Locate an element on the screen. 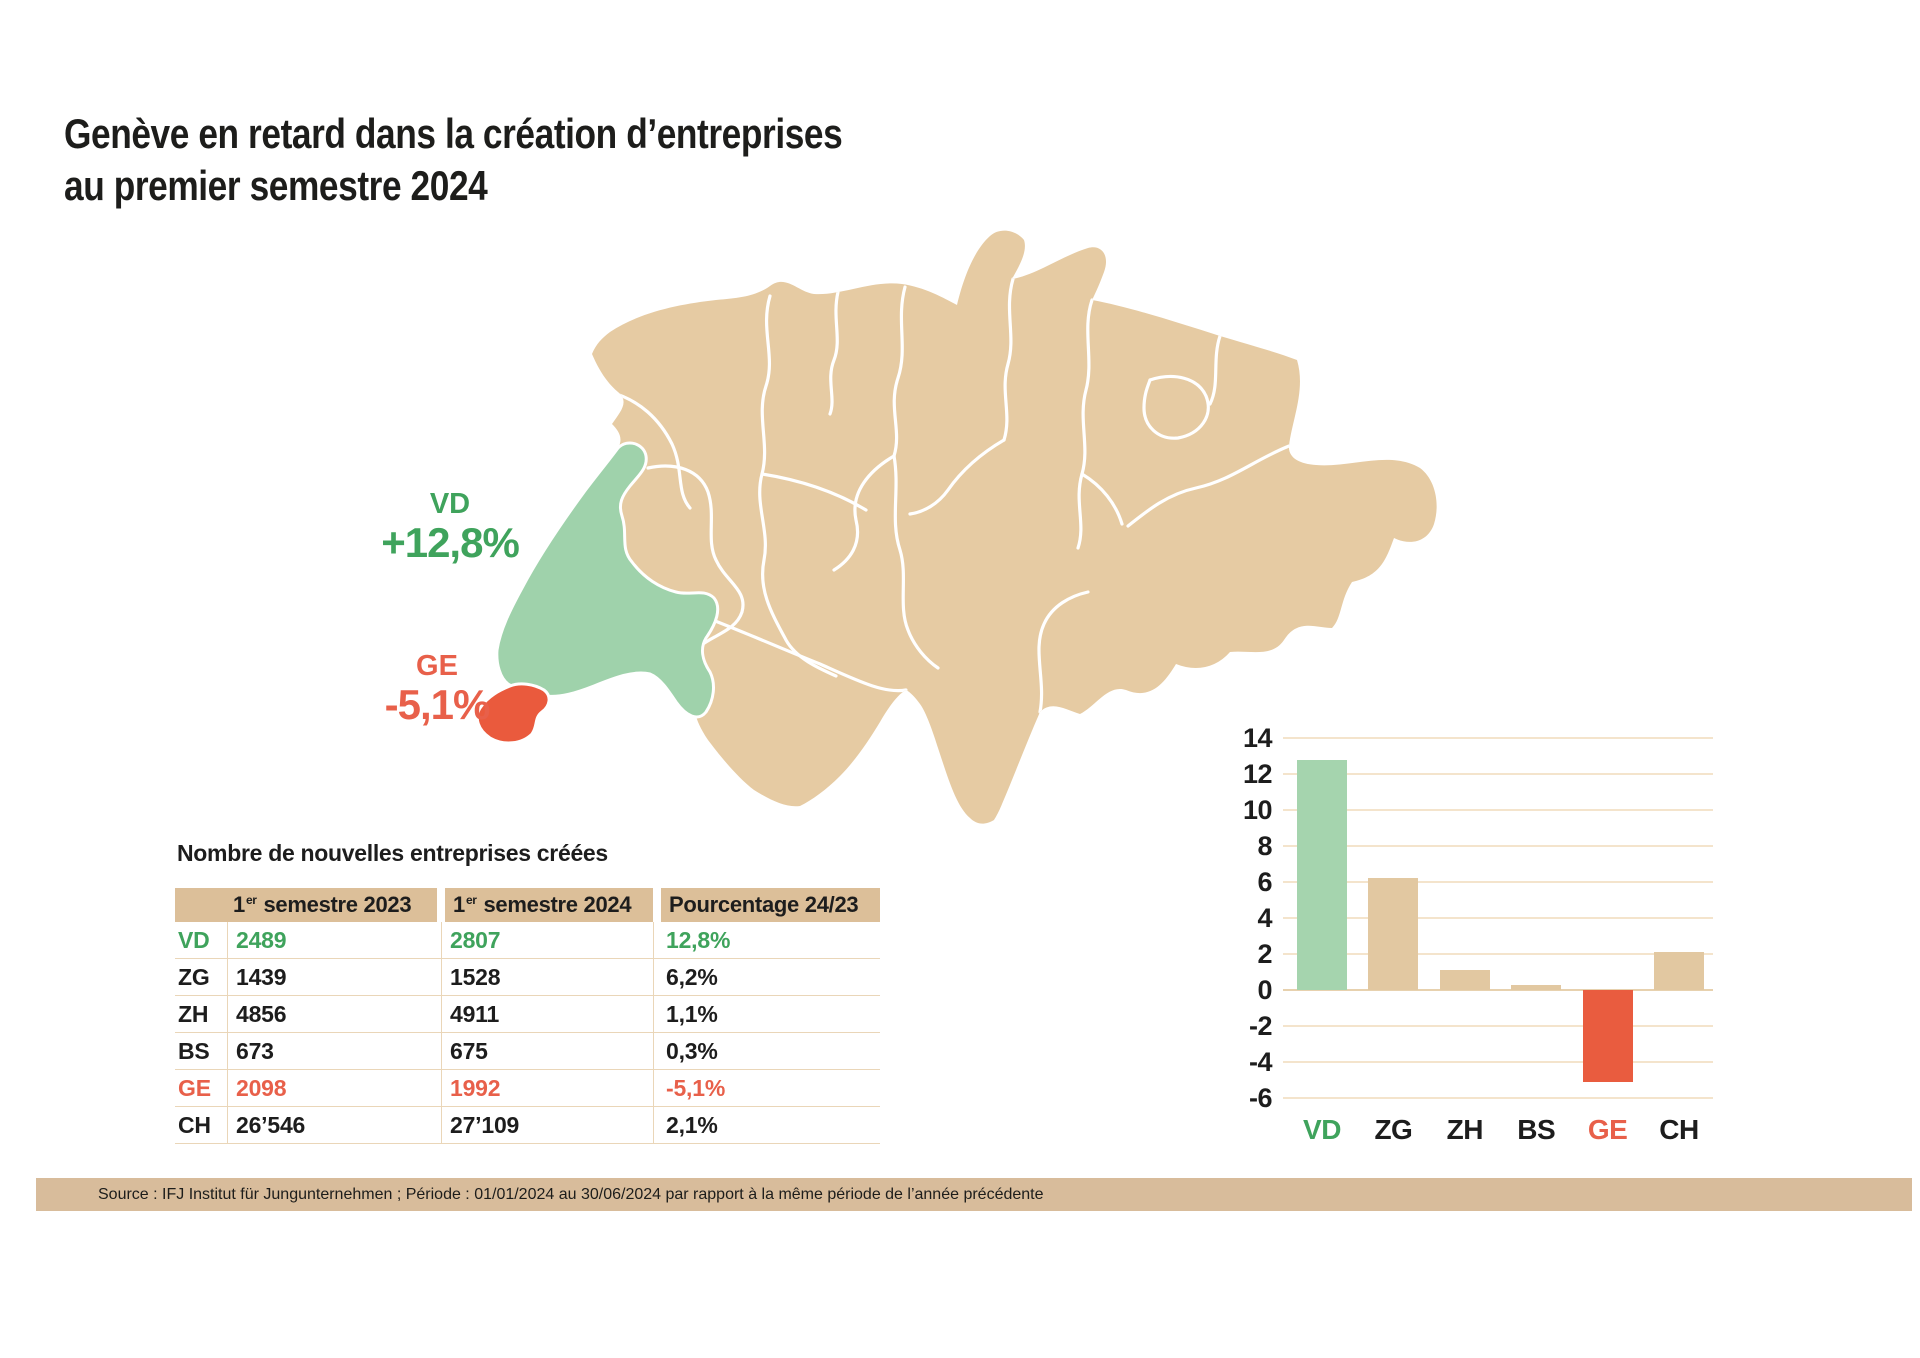  row-2023: 4856 is located at coordinates (334, 1014).